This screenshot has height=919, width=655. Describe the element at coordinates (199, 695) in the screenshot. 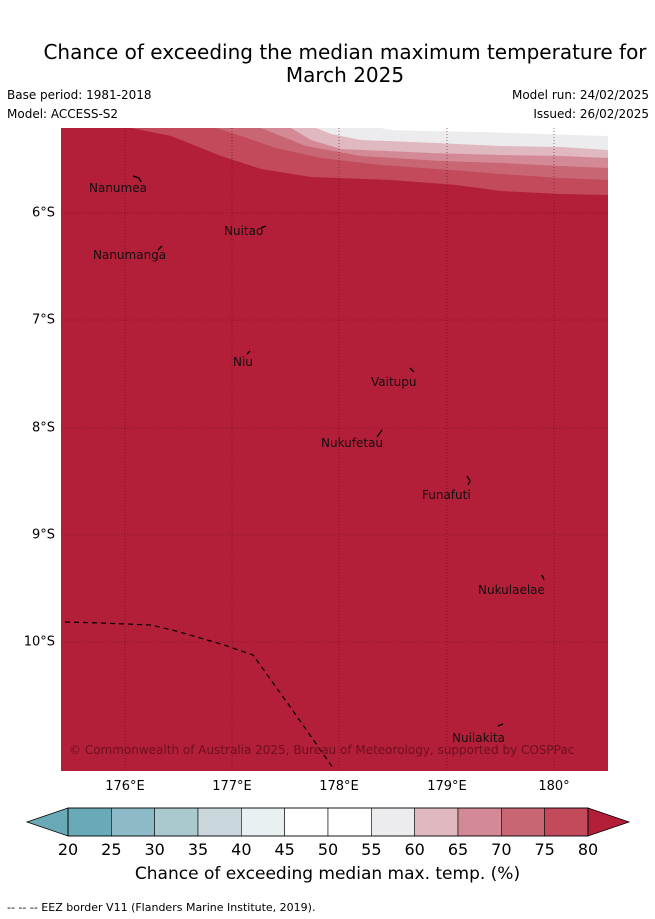

I see `eez-border-line` at that location.